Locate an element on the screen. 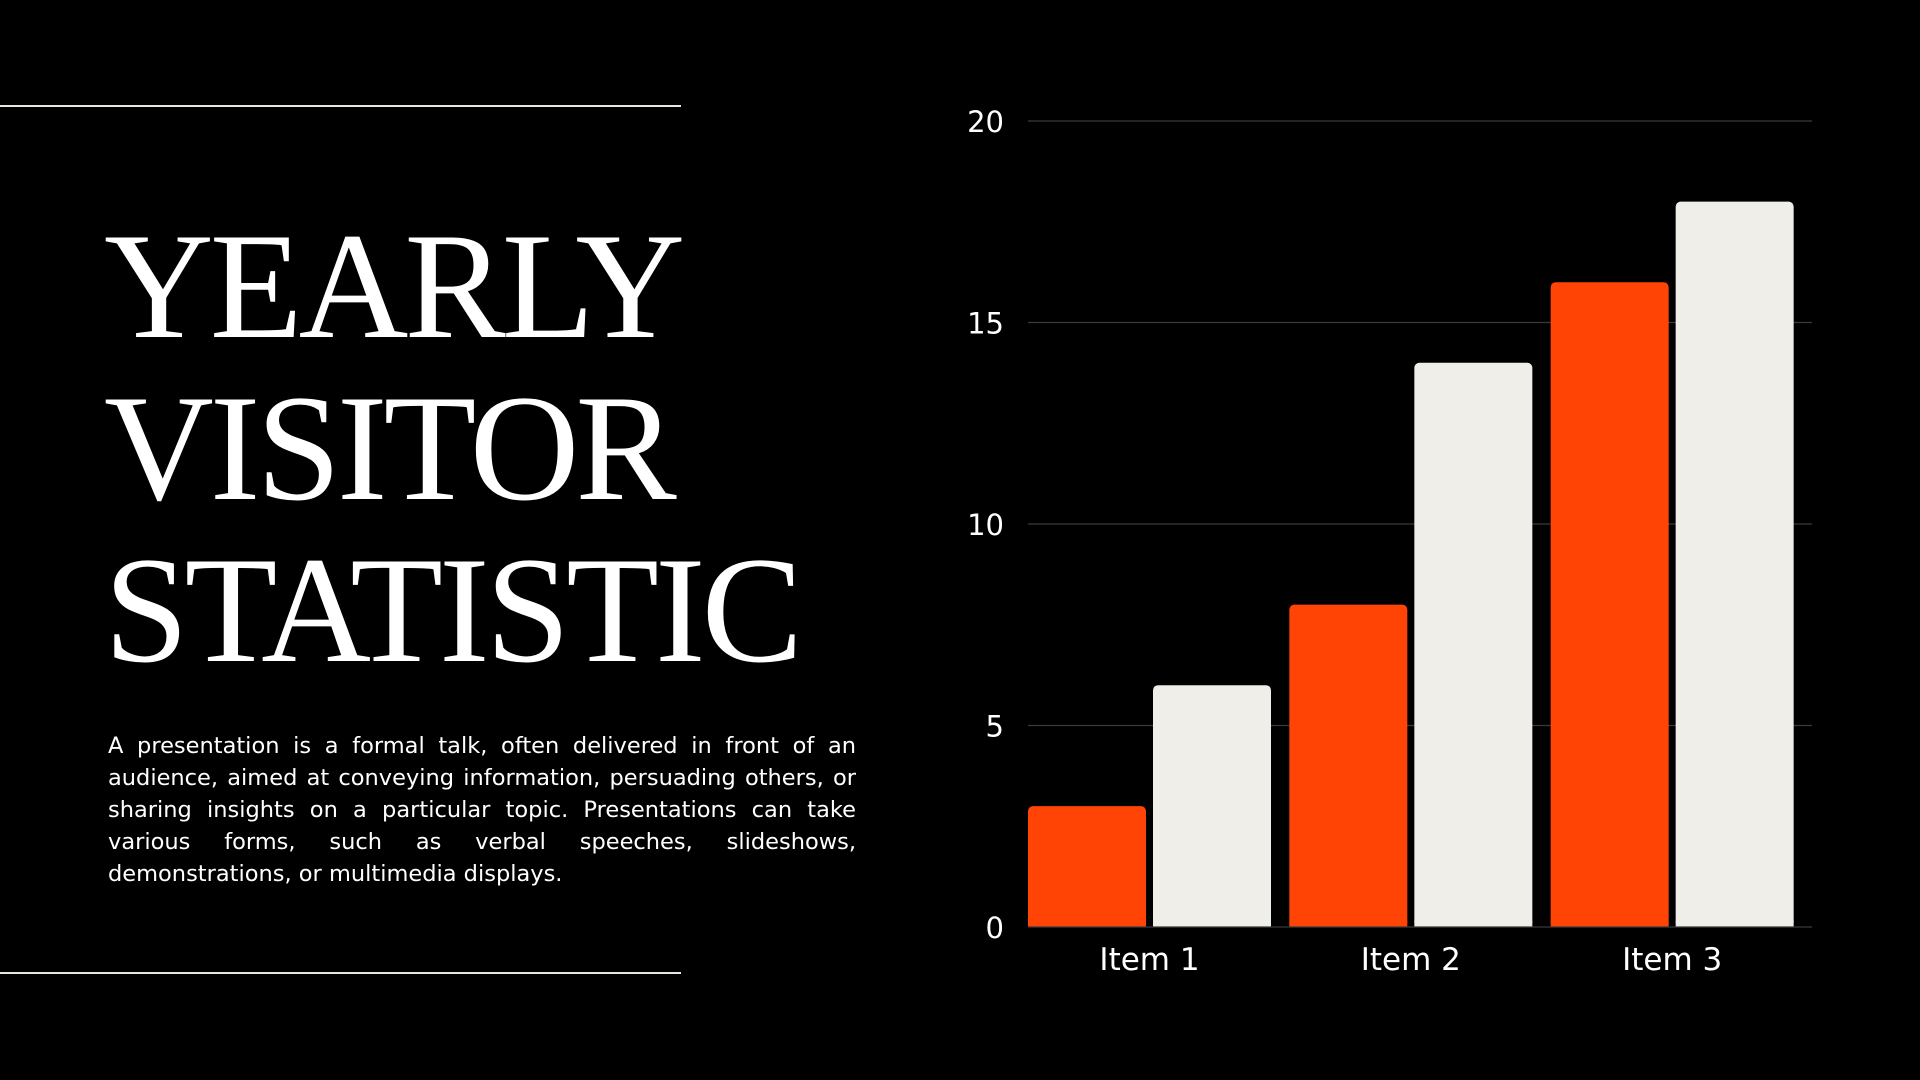 Image resolution: width=1920 pixels, height=1080 pixels. y-tick-label: 5 is located at coordinates (995, 727).